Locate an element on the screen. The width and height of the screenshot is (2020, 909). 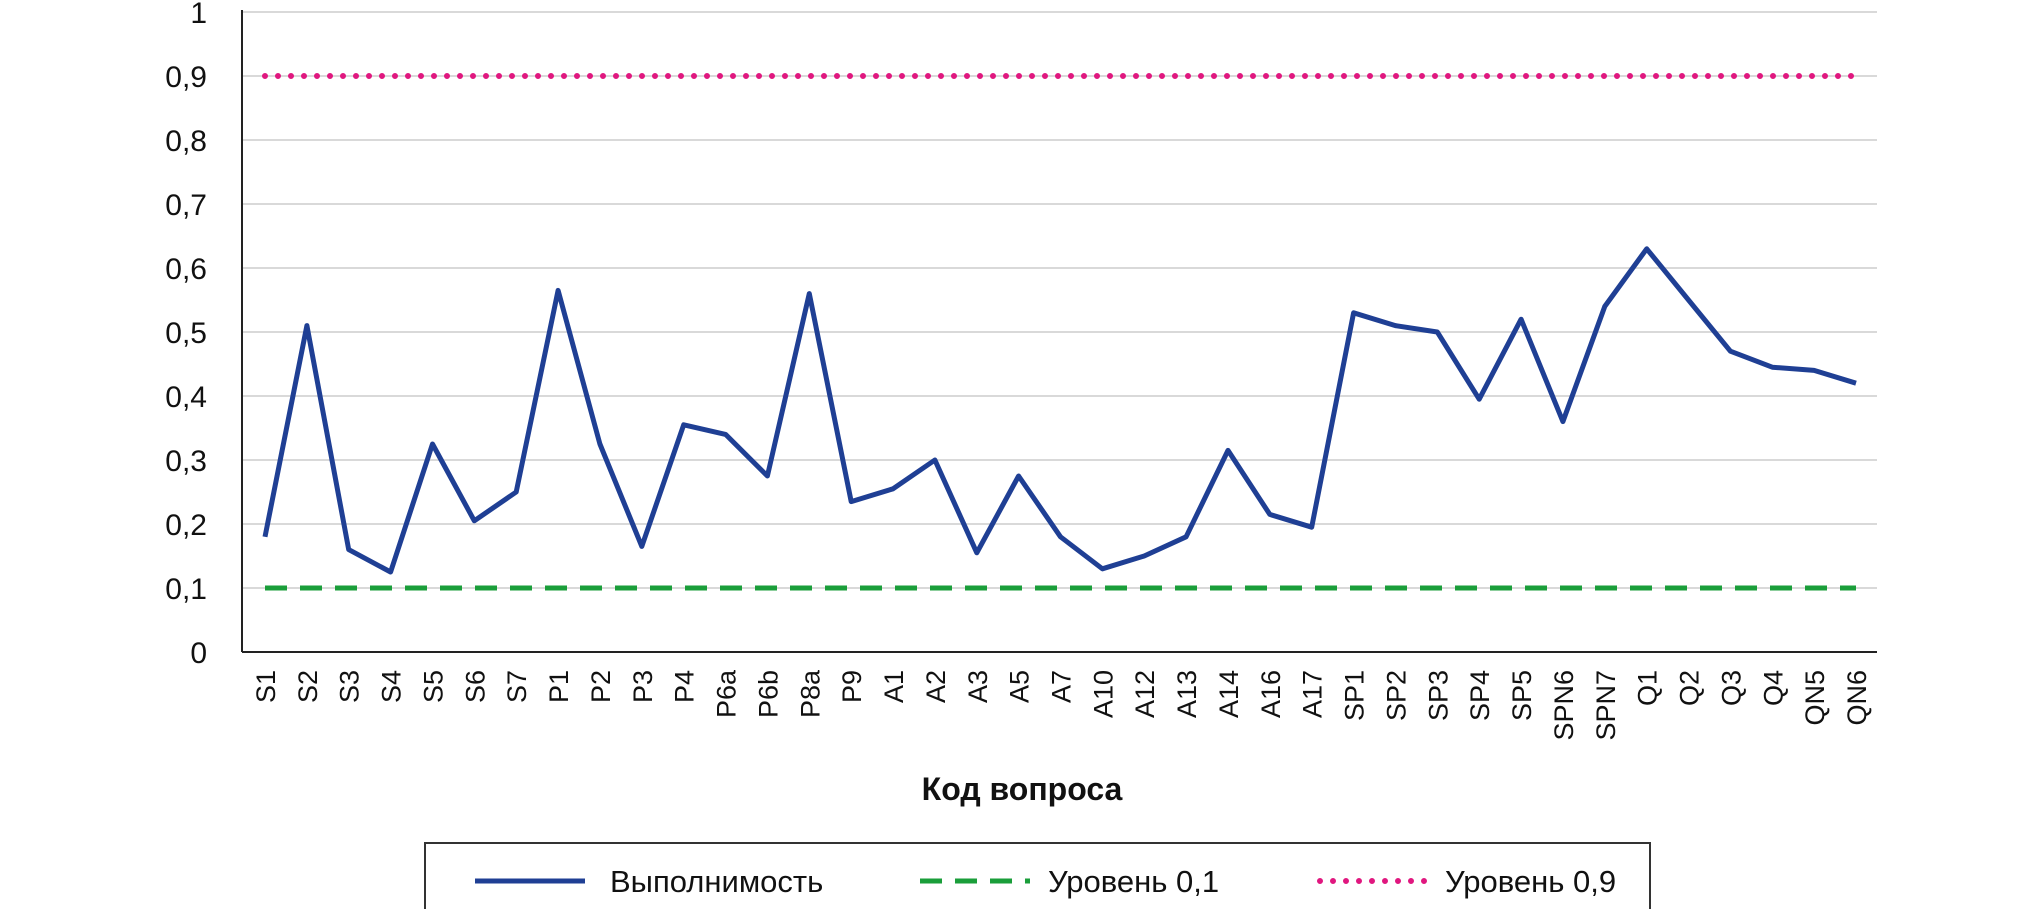
x-tick-label: SP4 is located at coordinates (1480, 695).